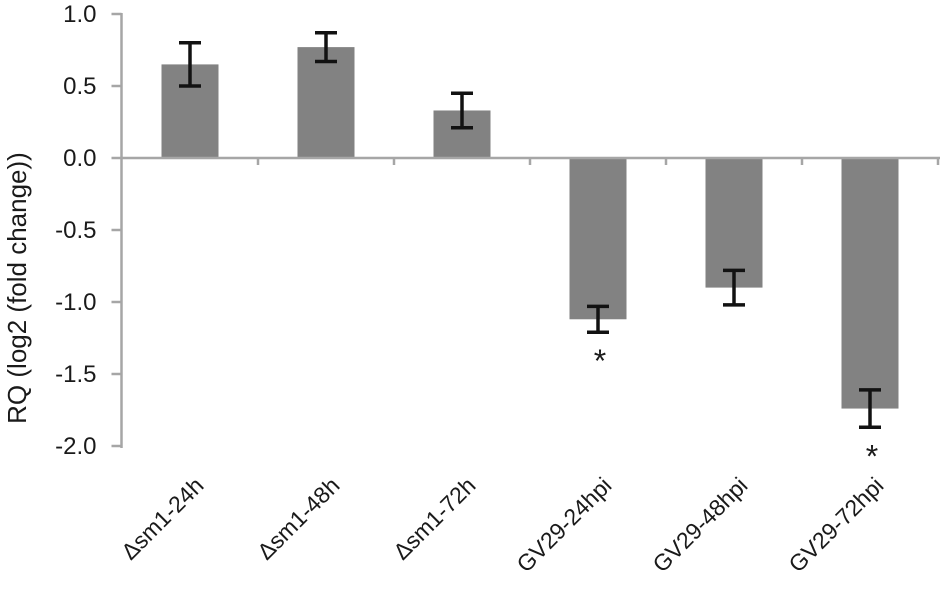  What do you see at coordinates (326, 47) in the screenshot?
I see `error-bar-Δsm1-48h` at bounding box center [326, 47].